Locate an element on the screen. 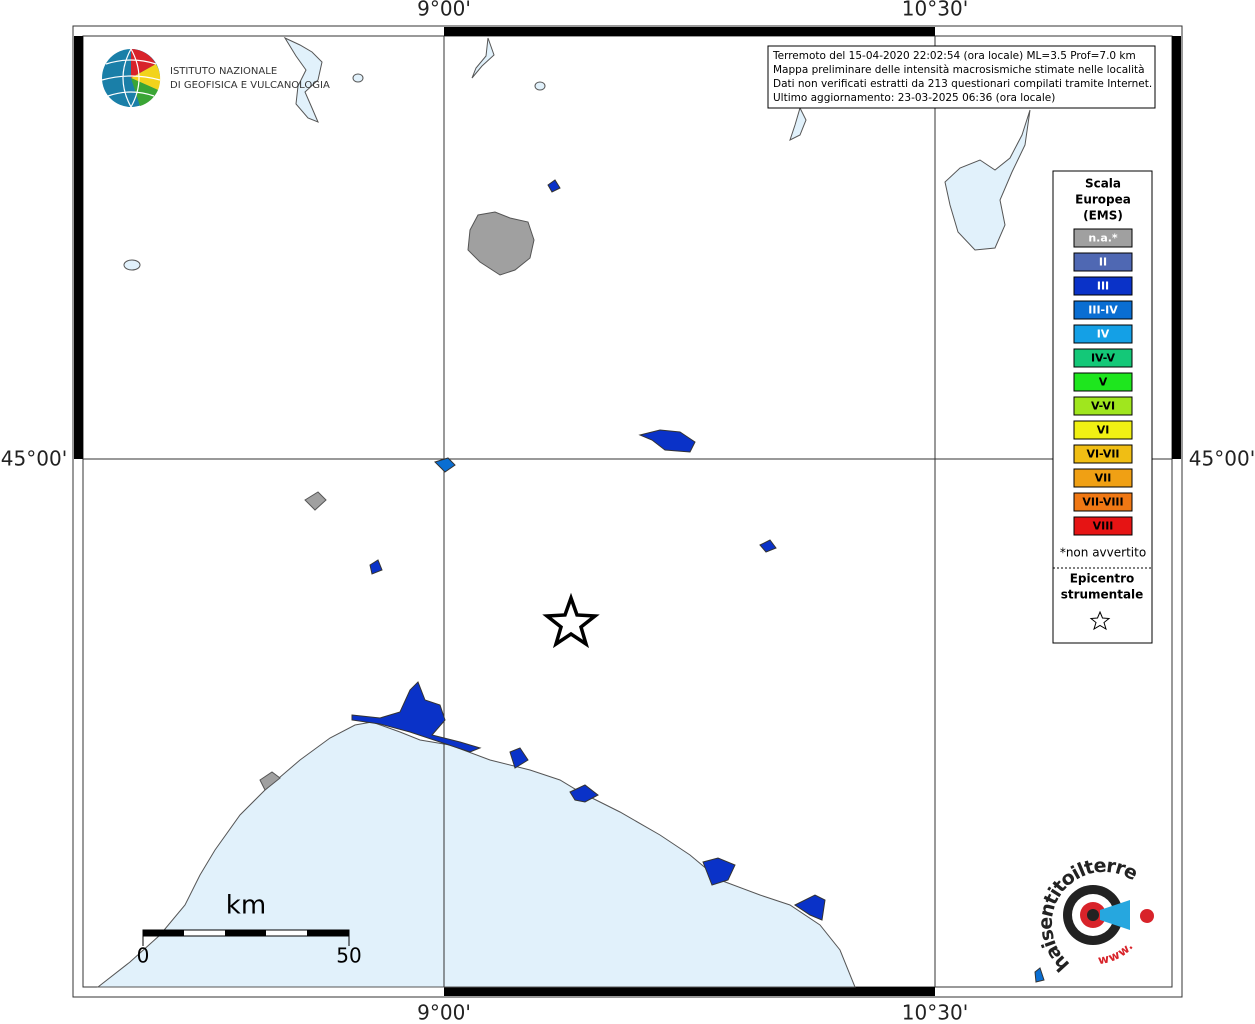 This screenshot has height=1024, width=1255. legend-epicenter: Epicentro is located at coordinates (1102, 579).